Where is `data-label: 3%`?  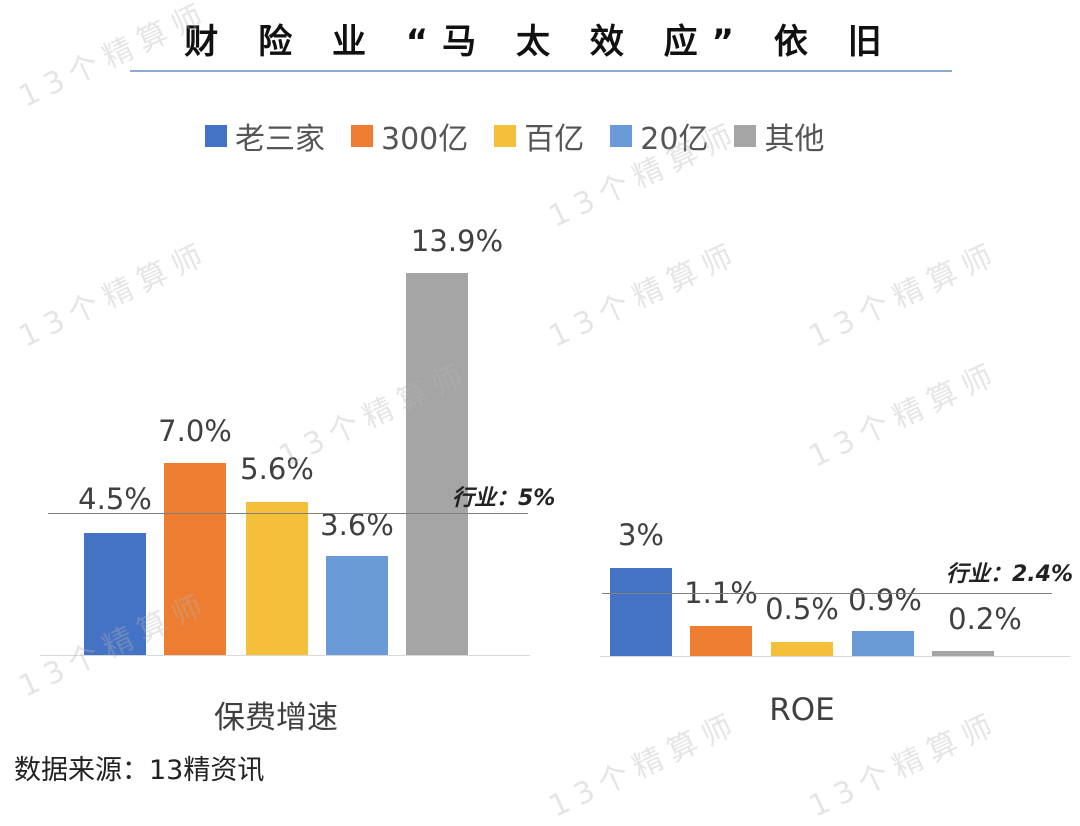
data-label: 3% is located at coordinates (640, 535).